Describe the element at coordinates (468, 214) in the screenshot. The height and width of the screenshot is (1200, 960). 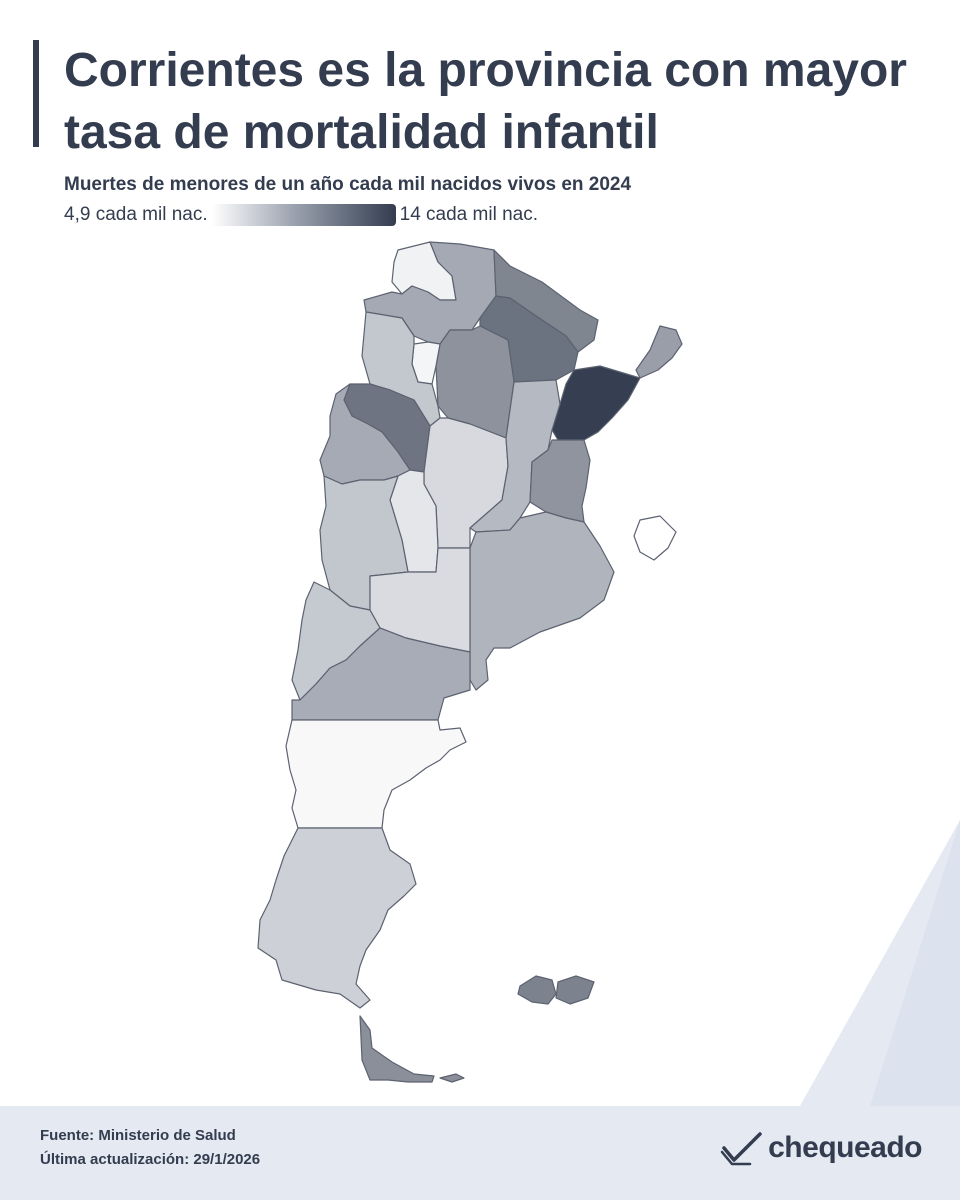
I see `legend-max-label: 14 cada mil nac.` at that location.